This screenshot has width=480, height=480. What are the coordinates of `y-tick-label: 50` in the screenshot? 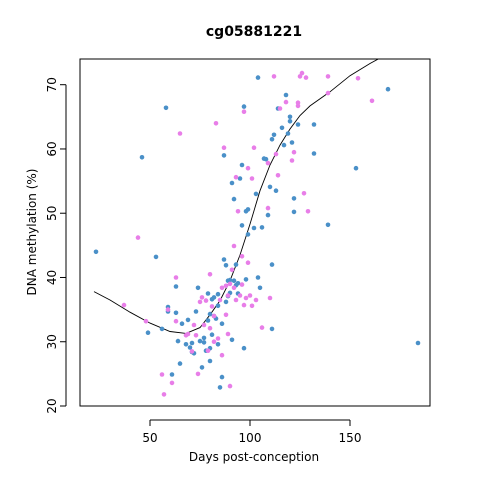 It's located at (52, 213).